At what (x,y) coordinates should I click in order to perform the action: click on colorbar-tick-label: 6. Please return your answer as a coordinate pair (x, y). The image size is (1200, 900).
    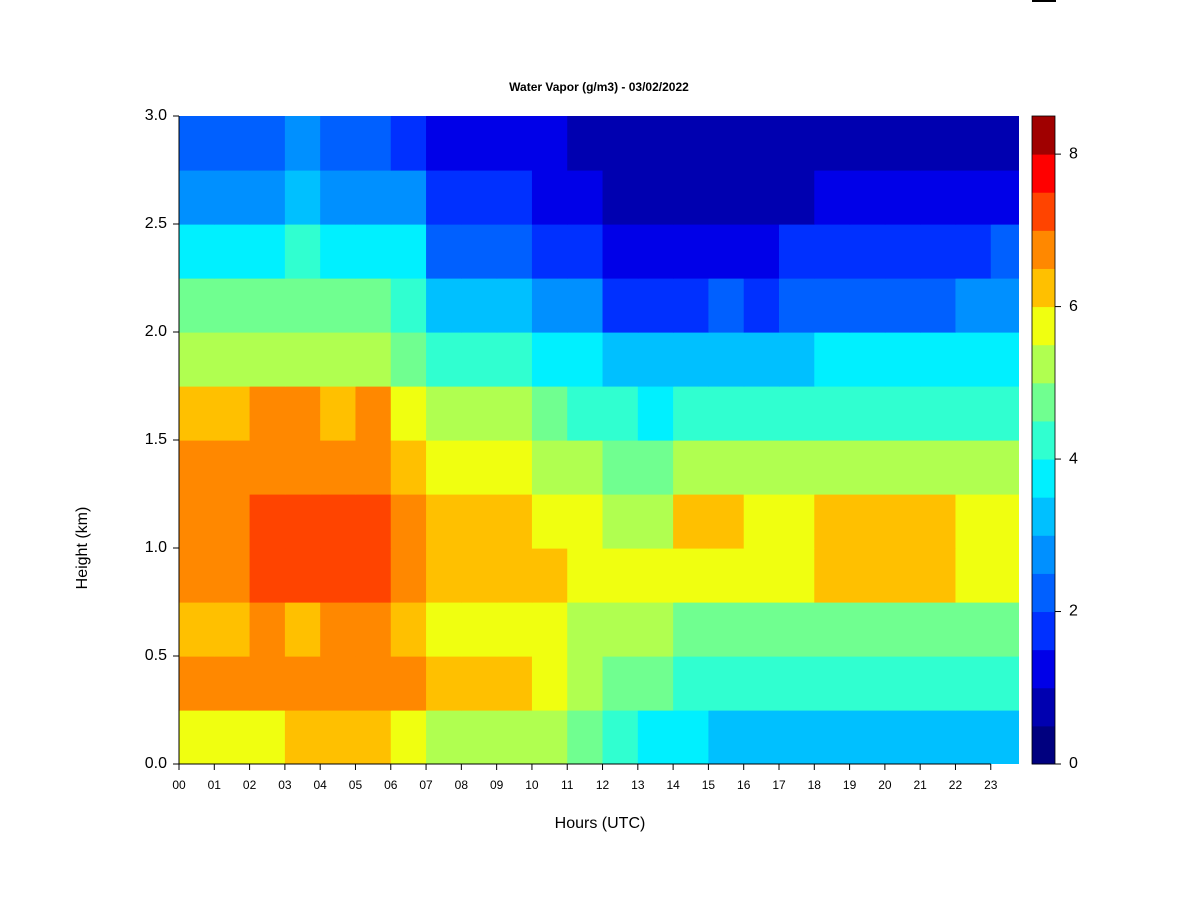
    Looking at the image, I should click on (1073, 306).